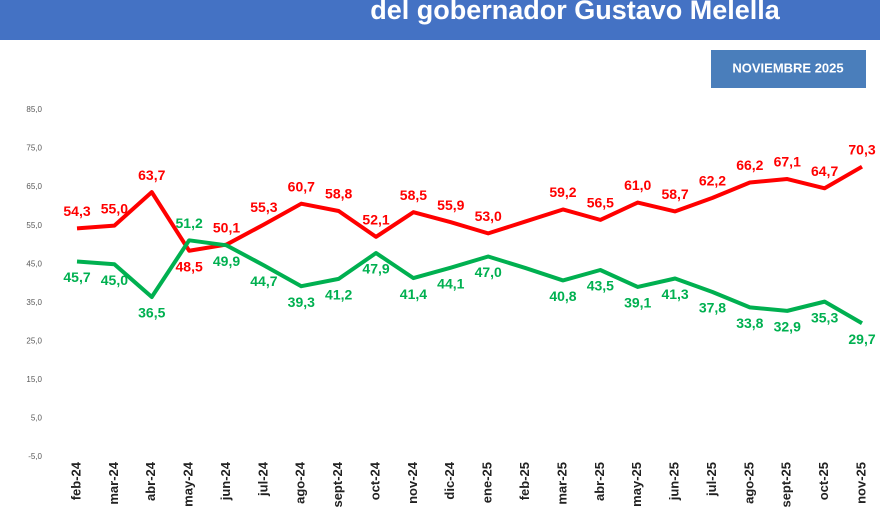 The height and width of the screenshot is (512, 880). I want to click on x-tick-label: nov-25, so click(860, 483).